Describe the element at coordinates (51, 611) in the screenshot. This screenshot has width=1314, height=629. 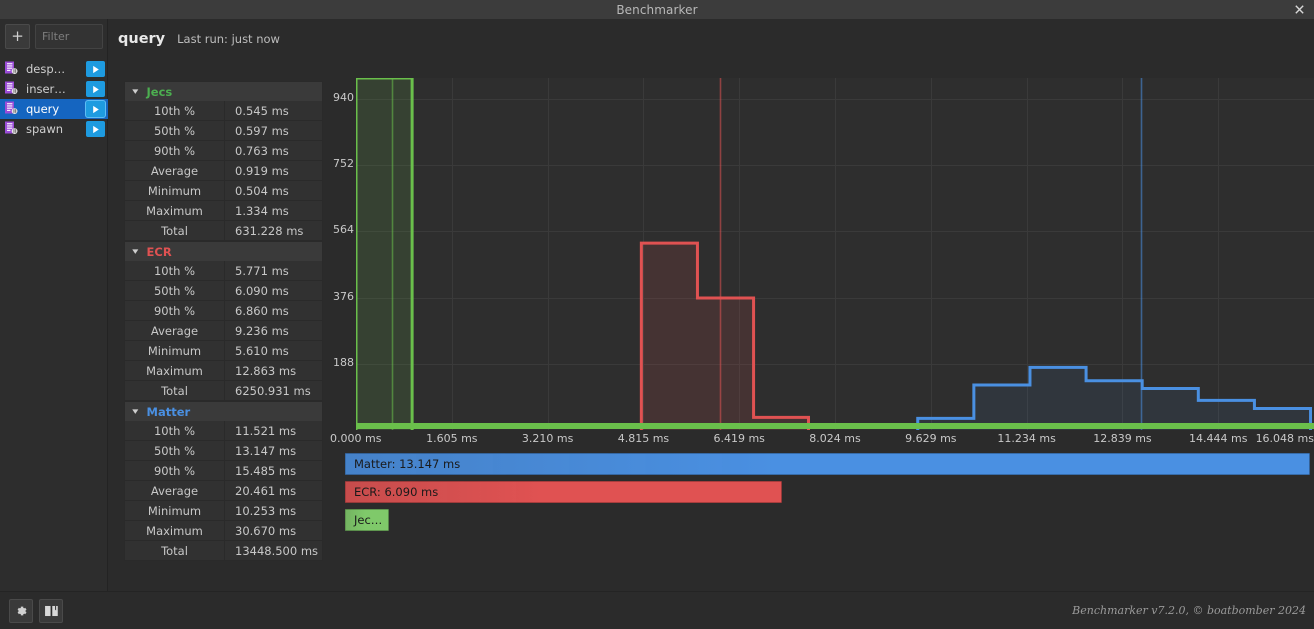
I see `book-icon` at that location.